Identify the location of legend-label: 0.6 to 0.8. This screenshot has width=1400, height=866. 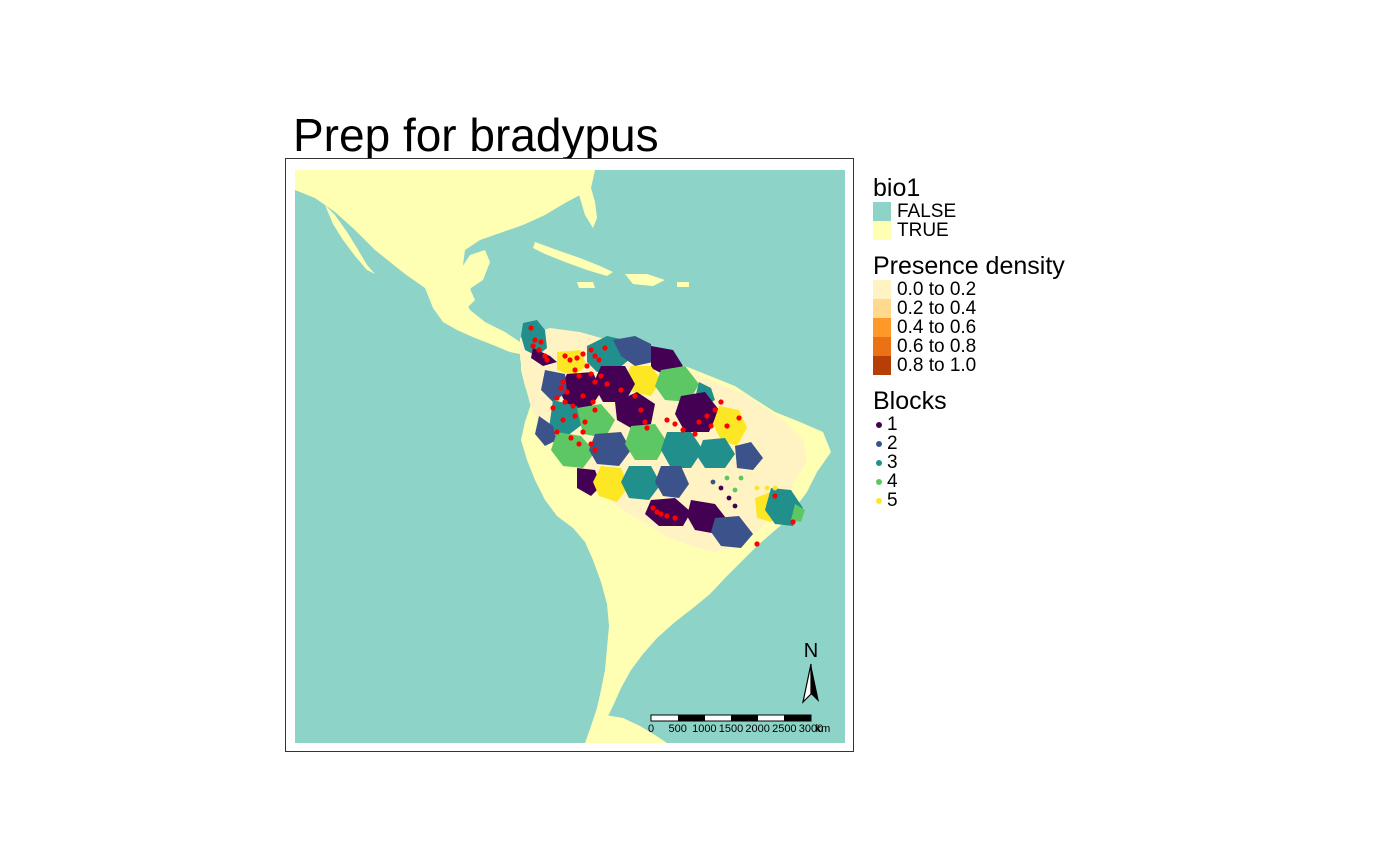
(937, 346).